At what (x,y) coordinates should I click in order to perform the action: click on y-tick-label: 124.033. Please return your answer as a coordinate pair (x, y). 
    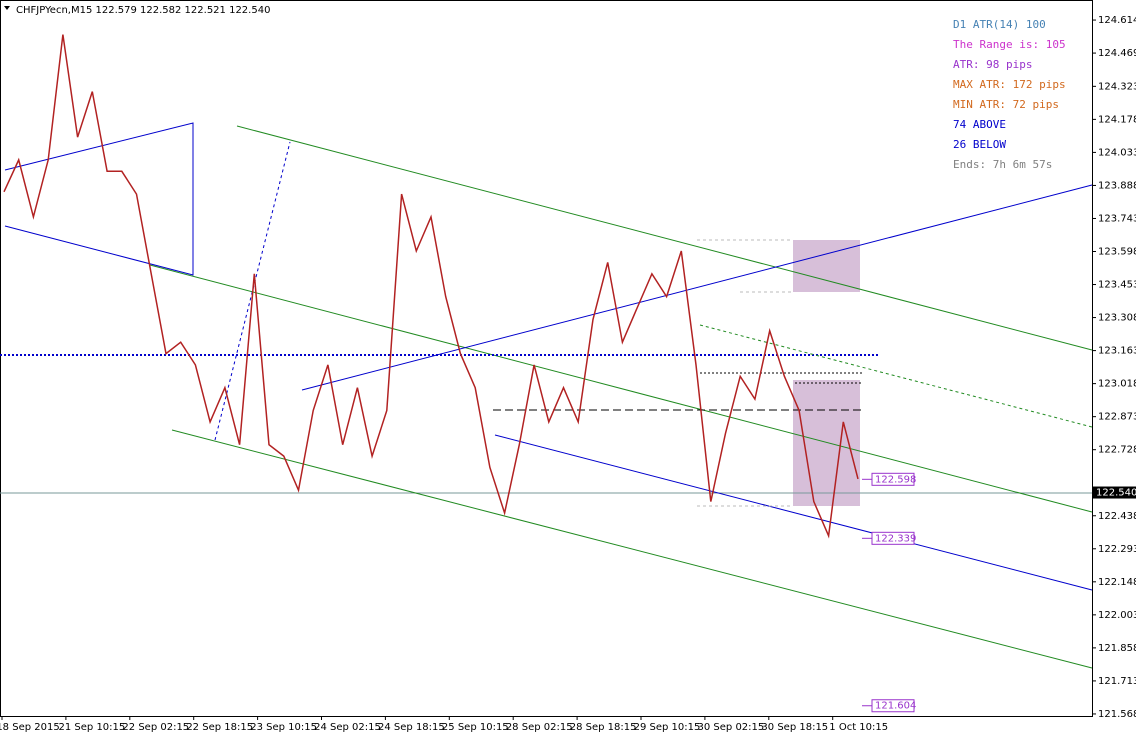
    Looking at the image, I should click on (1117, 152).